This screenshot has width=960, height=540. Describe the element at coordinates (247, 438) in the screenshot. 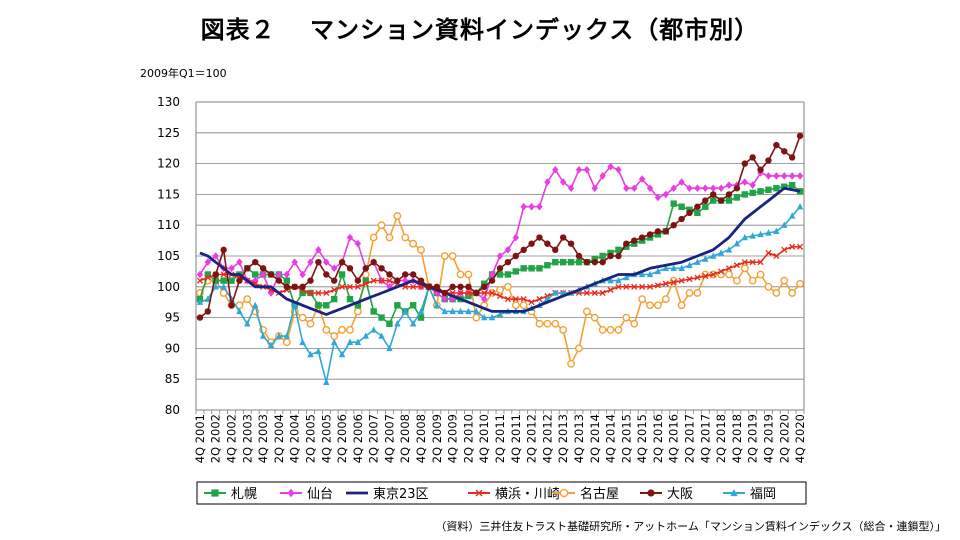

I see `x-tick-label: 2Q 2003` at that location.